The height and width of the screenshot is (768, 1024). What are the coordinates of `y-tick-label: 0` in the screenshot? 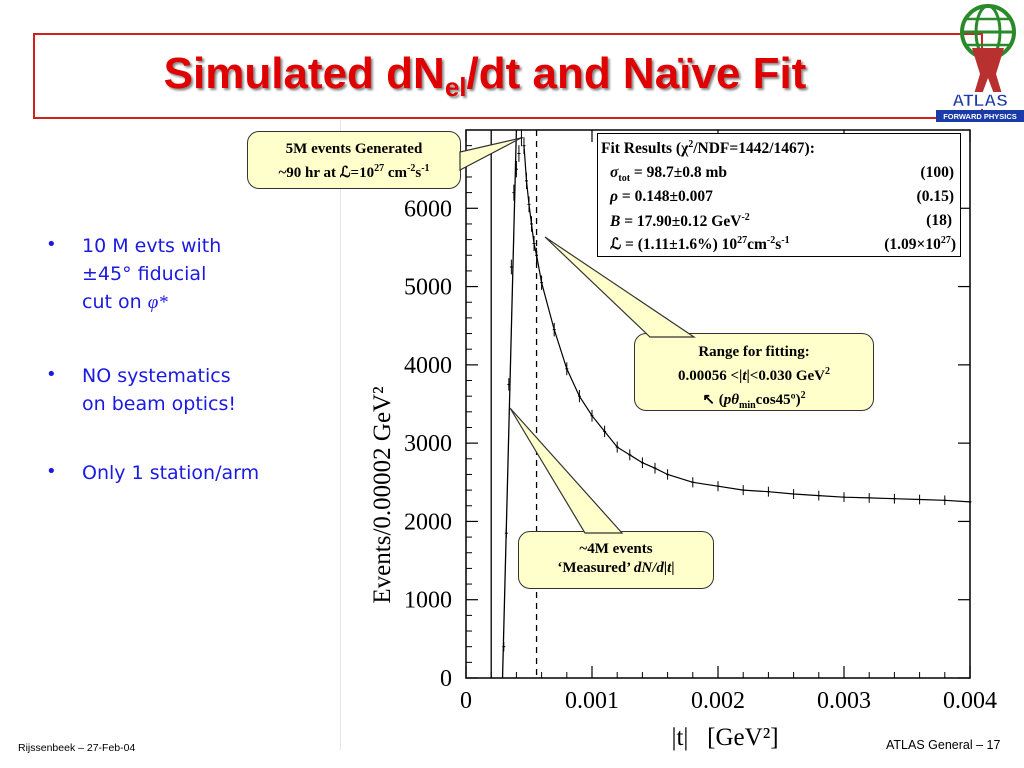 It's located at (446, 679).